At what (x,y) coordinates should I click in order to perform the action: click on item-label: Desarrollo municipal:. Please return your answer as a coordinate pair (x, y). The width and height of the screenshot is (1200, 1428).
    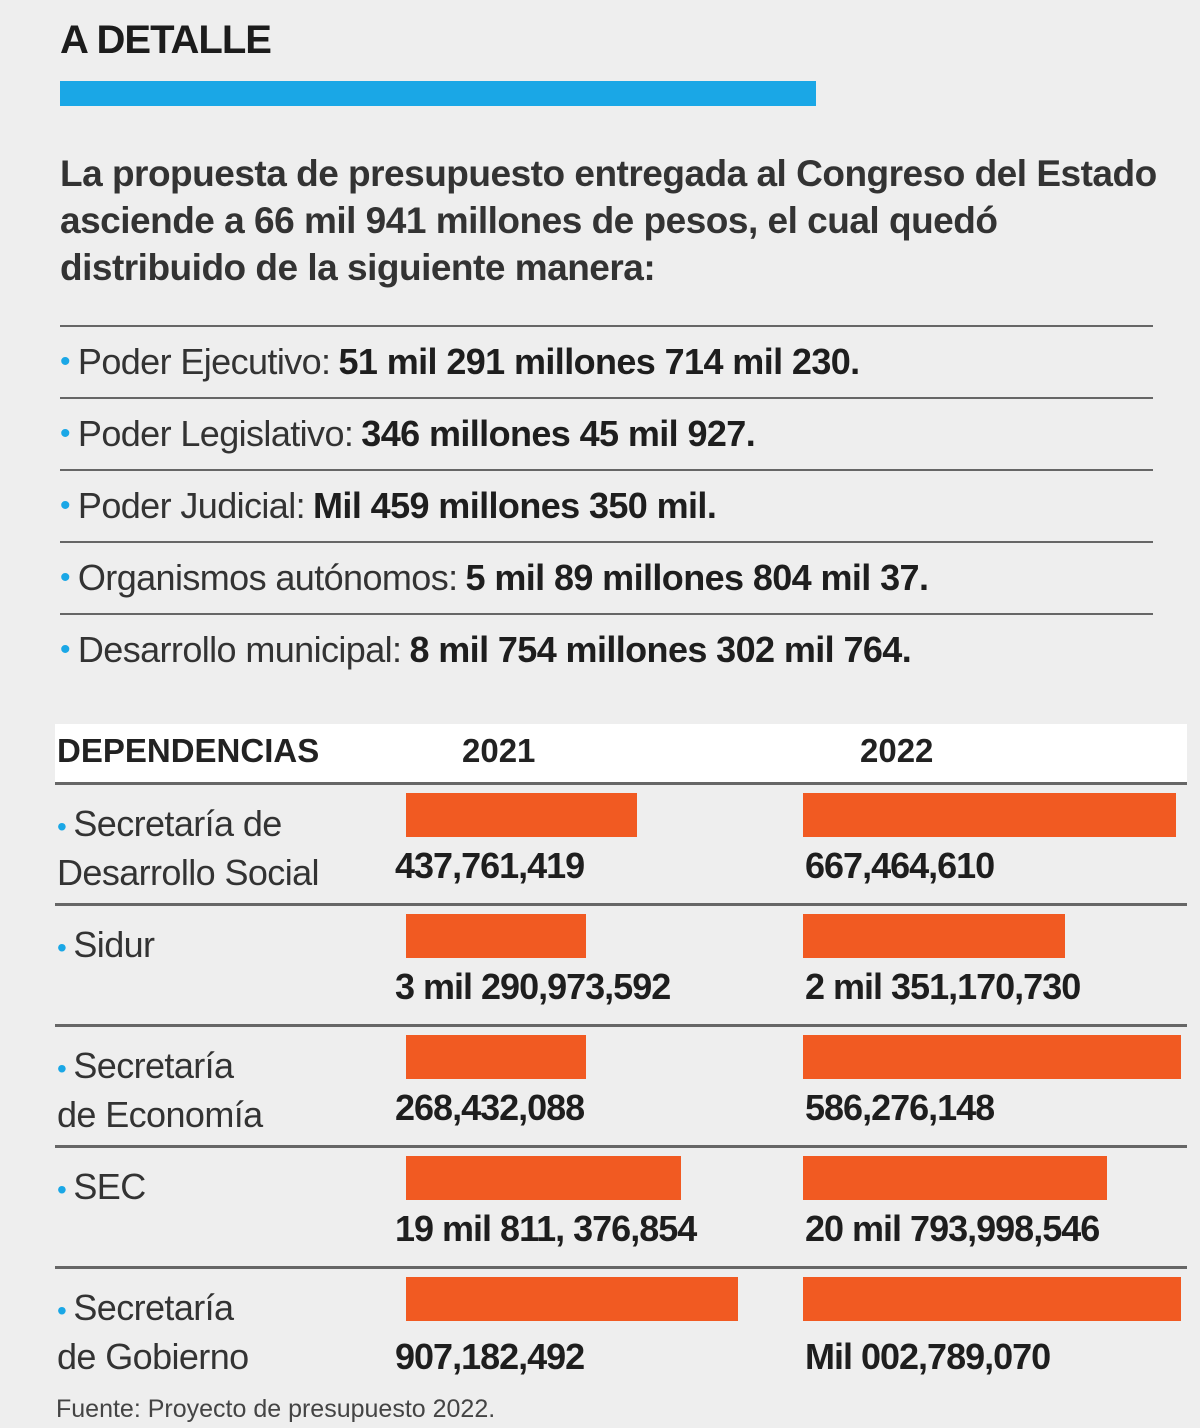
    Looking at the image, I should click on (239, 649).